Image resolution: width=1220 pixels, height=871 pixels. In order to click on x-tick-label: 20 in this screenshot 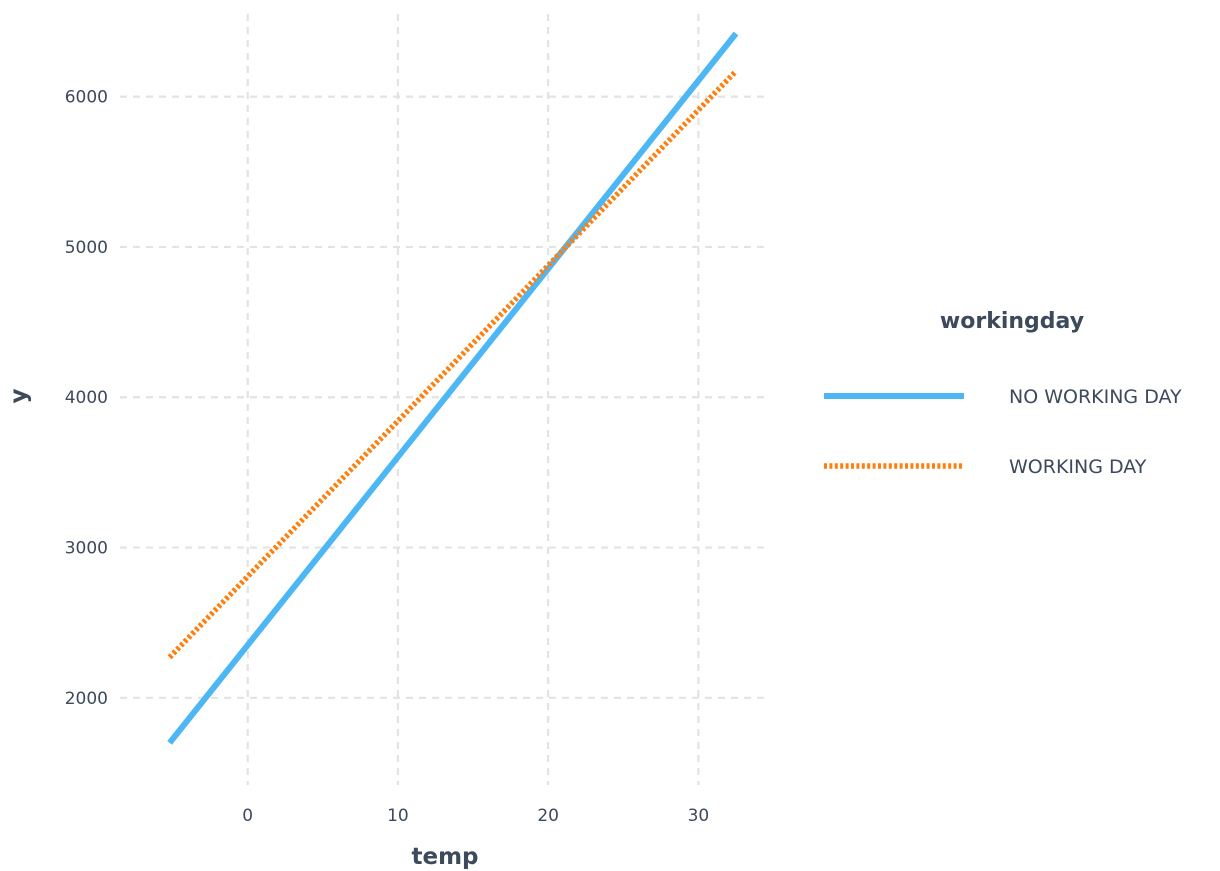, I will do `click(548, 816)`.